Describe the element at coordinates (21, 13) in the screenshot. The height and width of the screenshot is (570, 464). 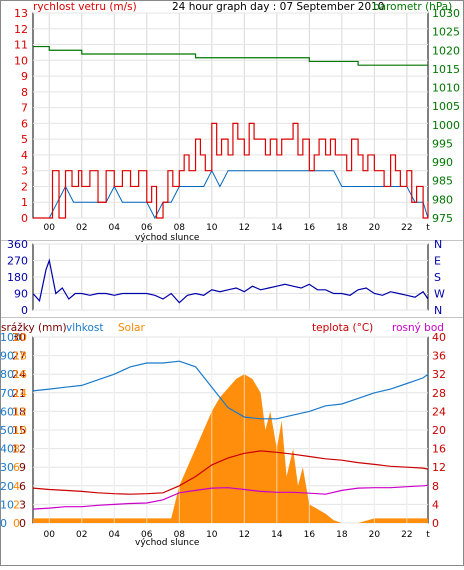
I see `wind-speed-tick-label: 13` at that location.